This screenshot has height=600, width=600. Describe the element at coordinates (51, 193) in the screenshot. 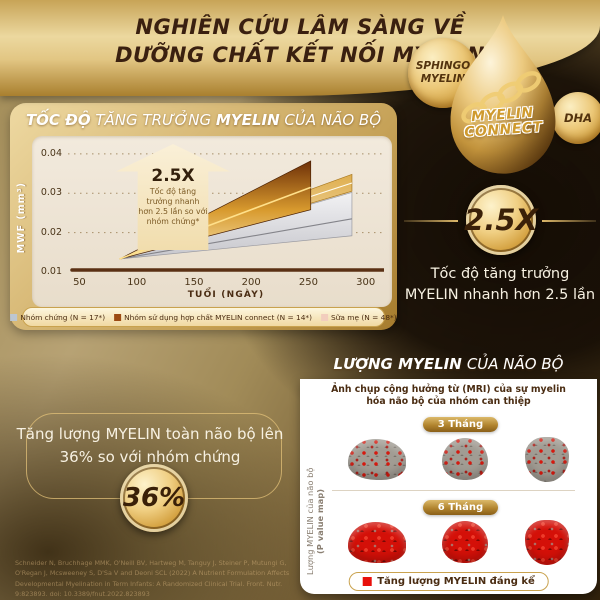

I see `y-tick: 0.03` at that location.